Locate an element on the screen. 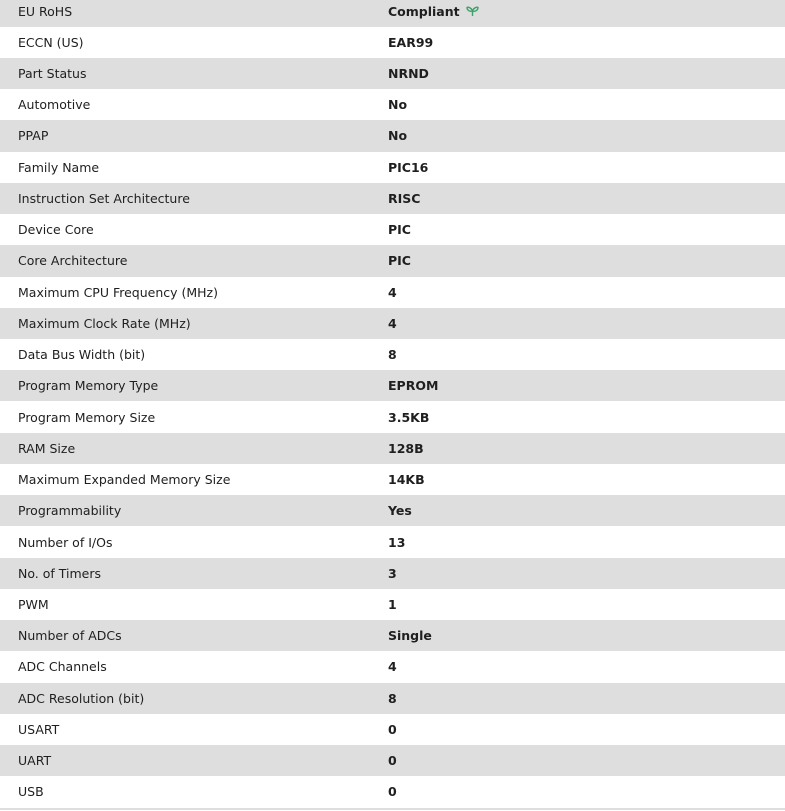 The image size is (785, 811). spec-label: Family Name is located at coordinates (59, 167).